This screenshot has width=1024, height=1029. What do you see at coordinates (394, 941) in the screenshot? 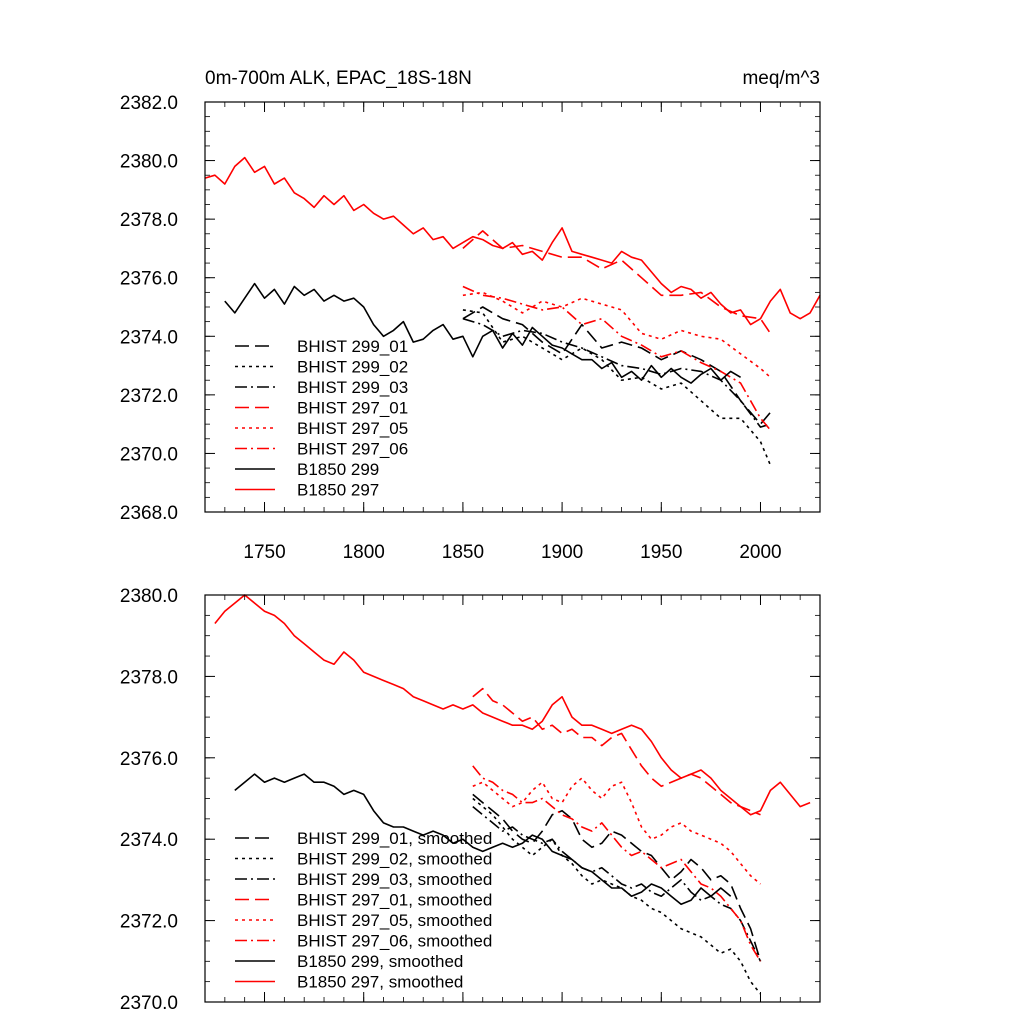
I see `legend-label: BHIST 297_06, smoothed` at bounding box center [394, 941].